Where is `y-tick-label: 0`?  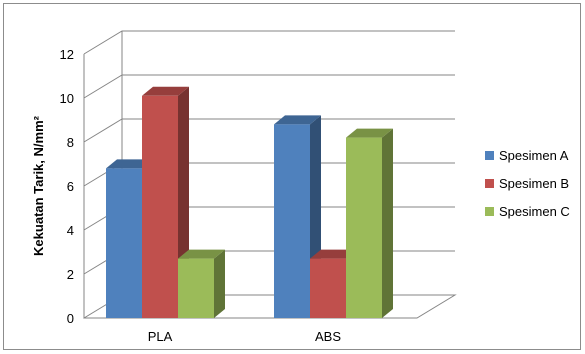
y-tick-label: 0 is located at coordinates (70, 318).